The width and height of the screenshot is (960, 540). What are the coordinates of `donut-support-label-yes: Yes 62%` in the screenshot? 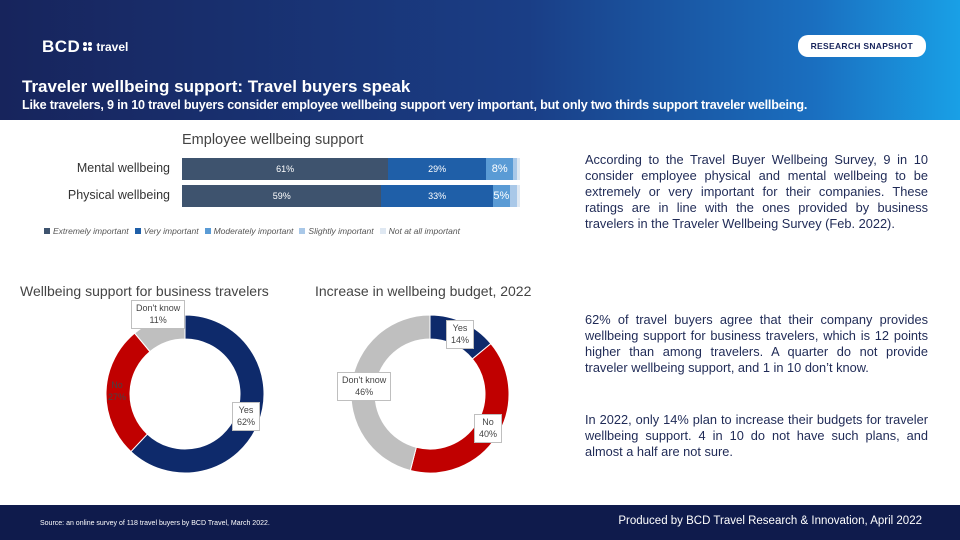 It's located at (246, 417).